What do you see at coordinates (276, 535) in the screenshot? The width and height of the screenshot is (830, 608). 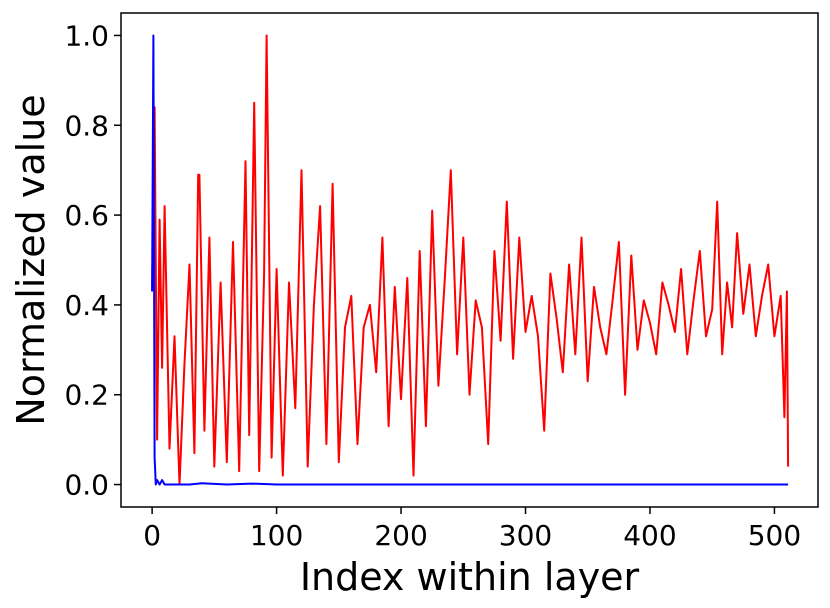 I see `x-tick-label: 100` at bounding box center [276, 535].